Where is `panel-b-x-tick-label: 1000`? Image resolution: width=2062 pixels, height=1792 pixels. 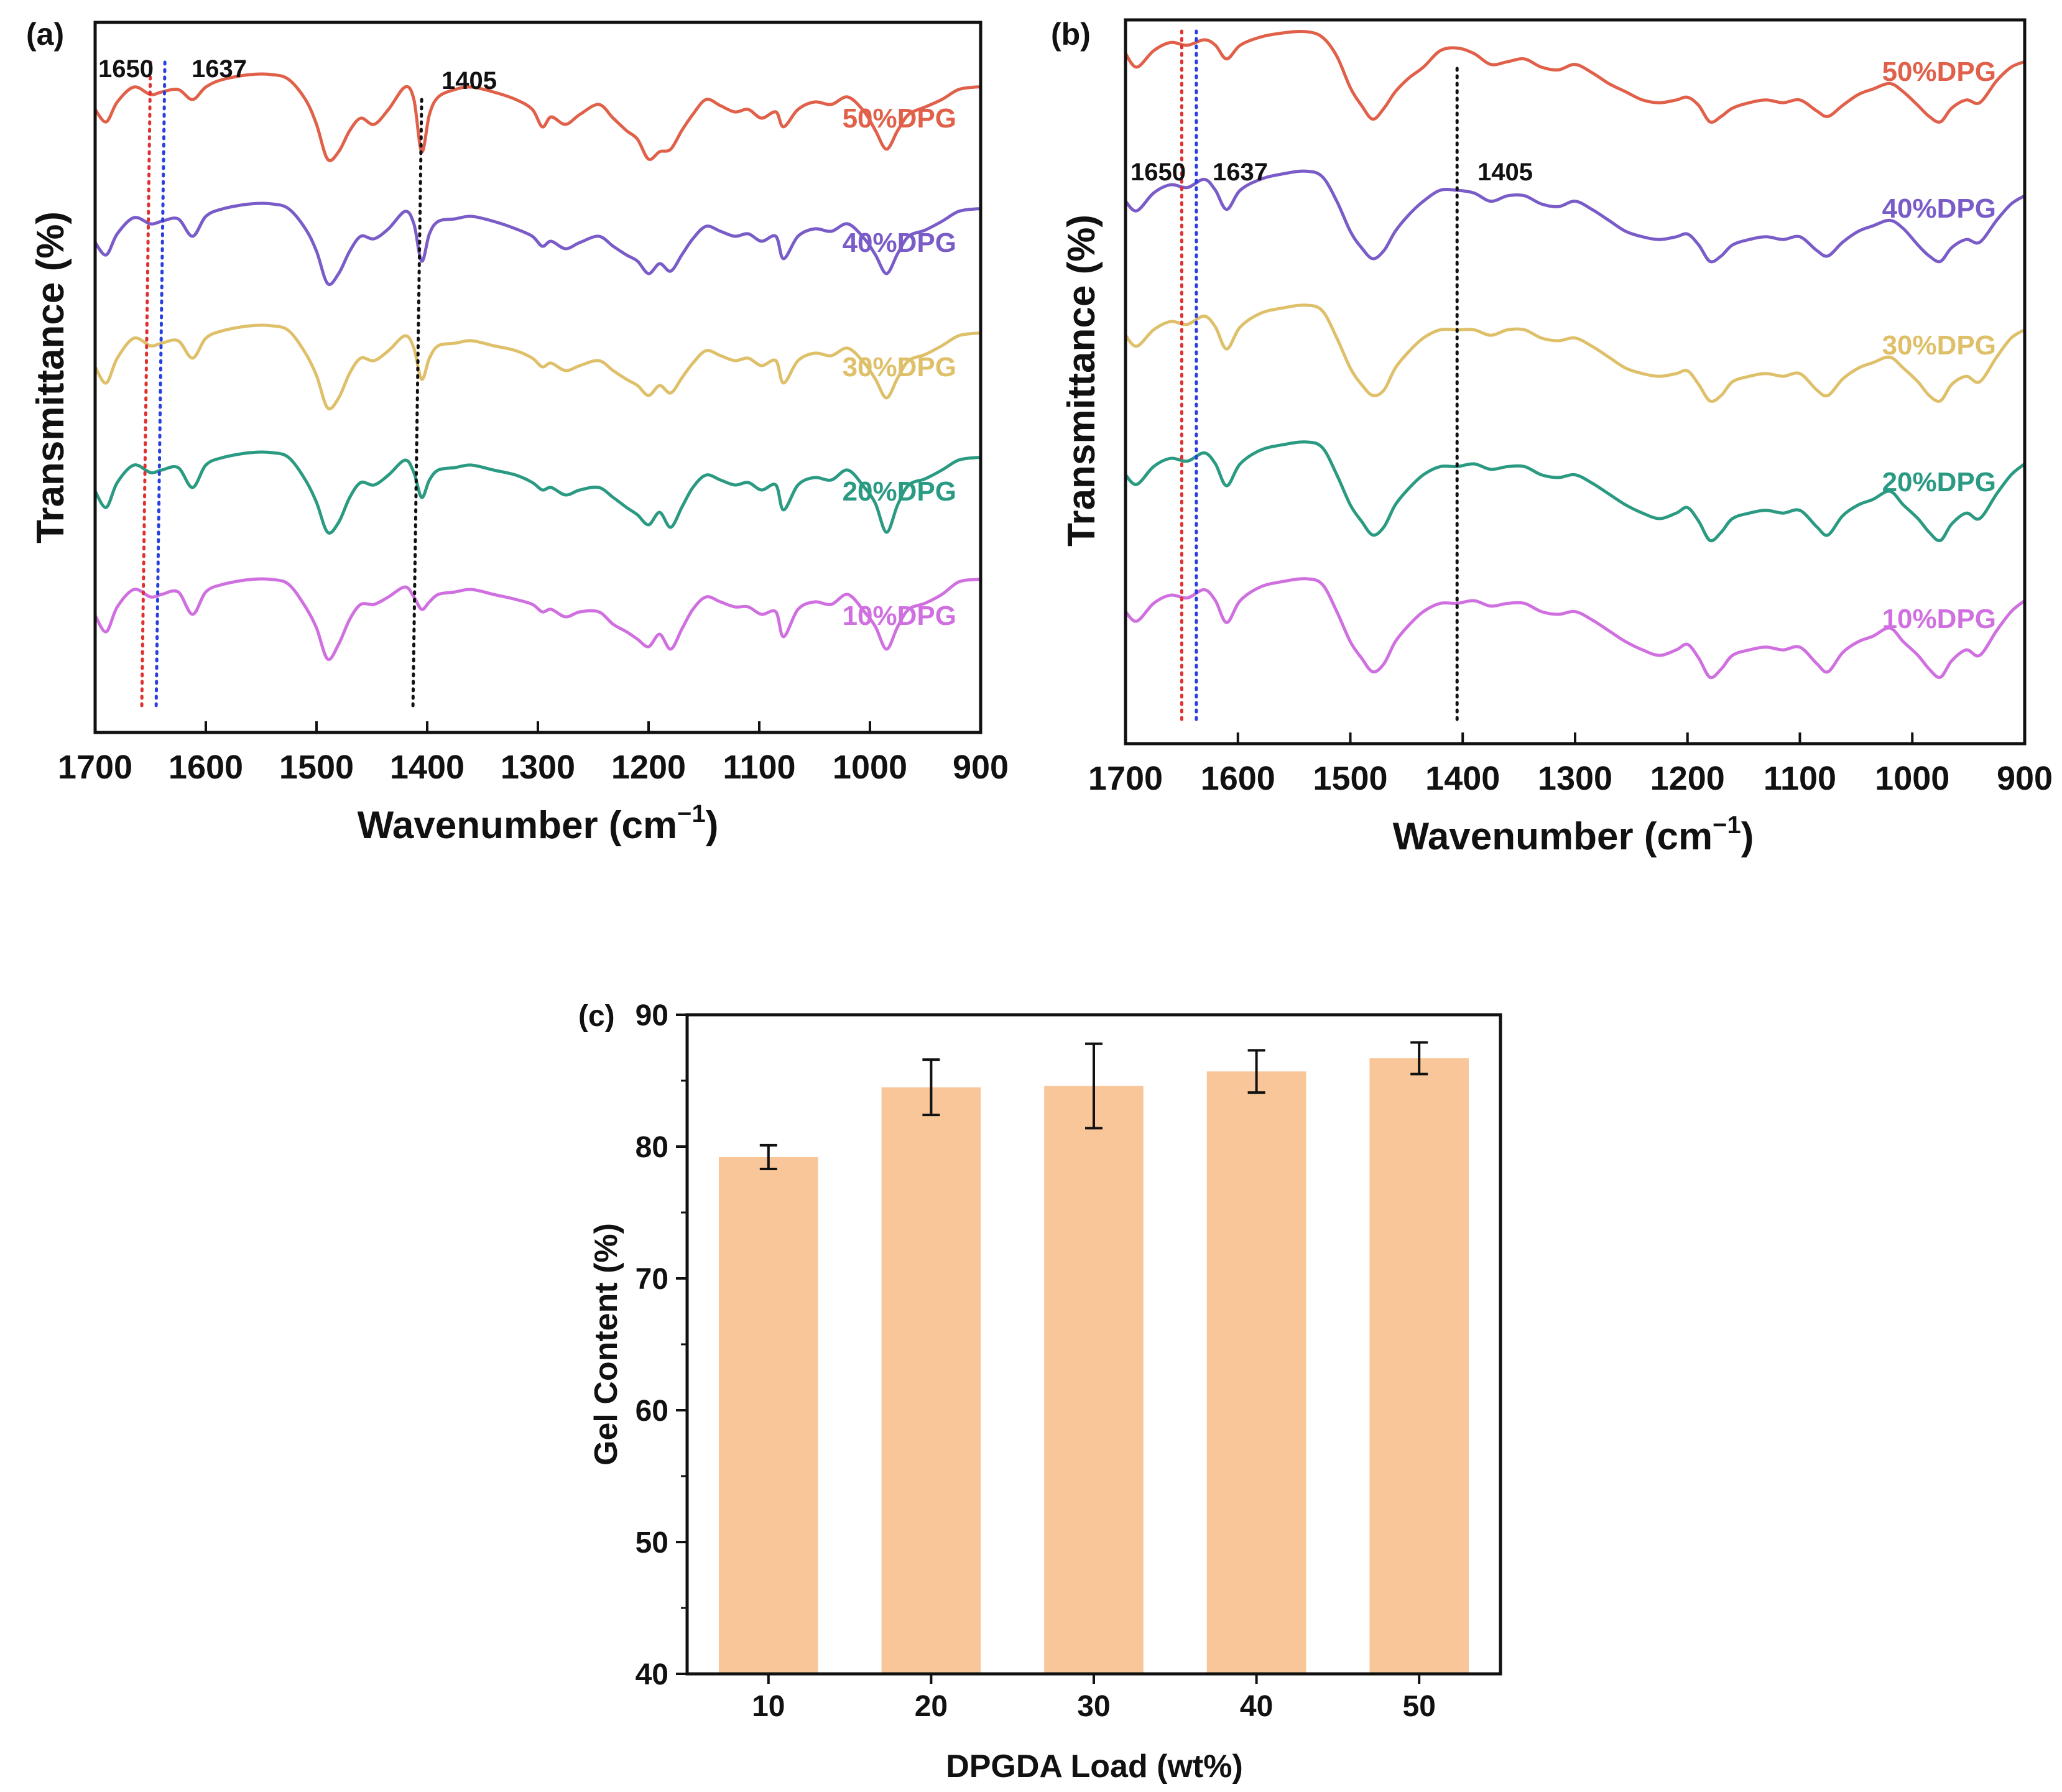 panel-b-x-tick-label: 1000 is located at coordinates (1912, 778).